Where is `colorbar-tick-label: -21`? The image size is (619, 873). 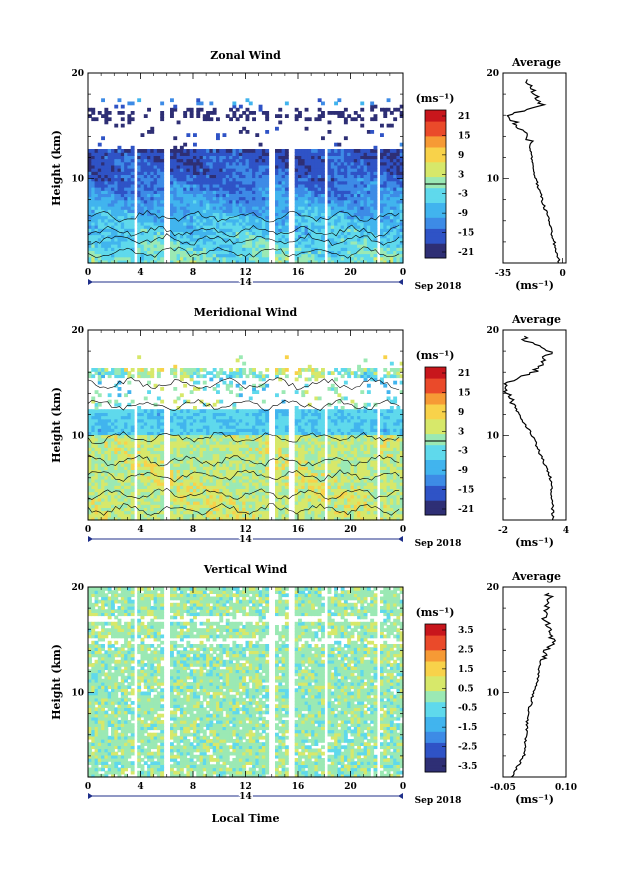 colorbar-tick-label: -21 is located at coordinates (466, 253).